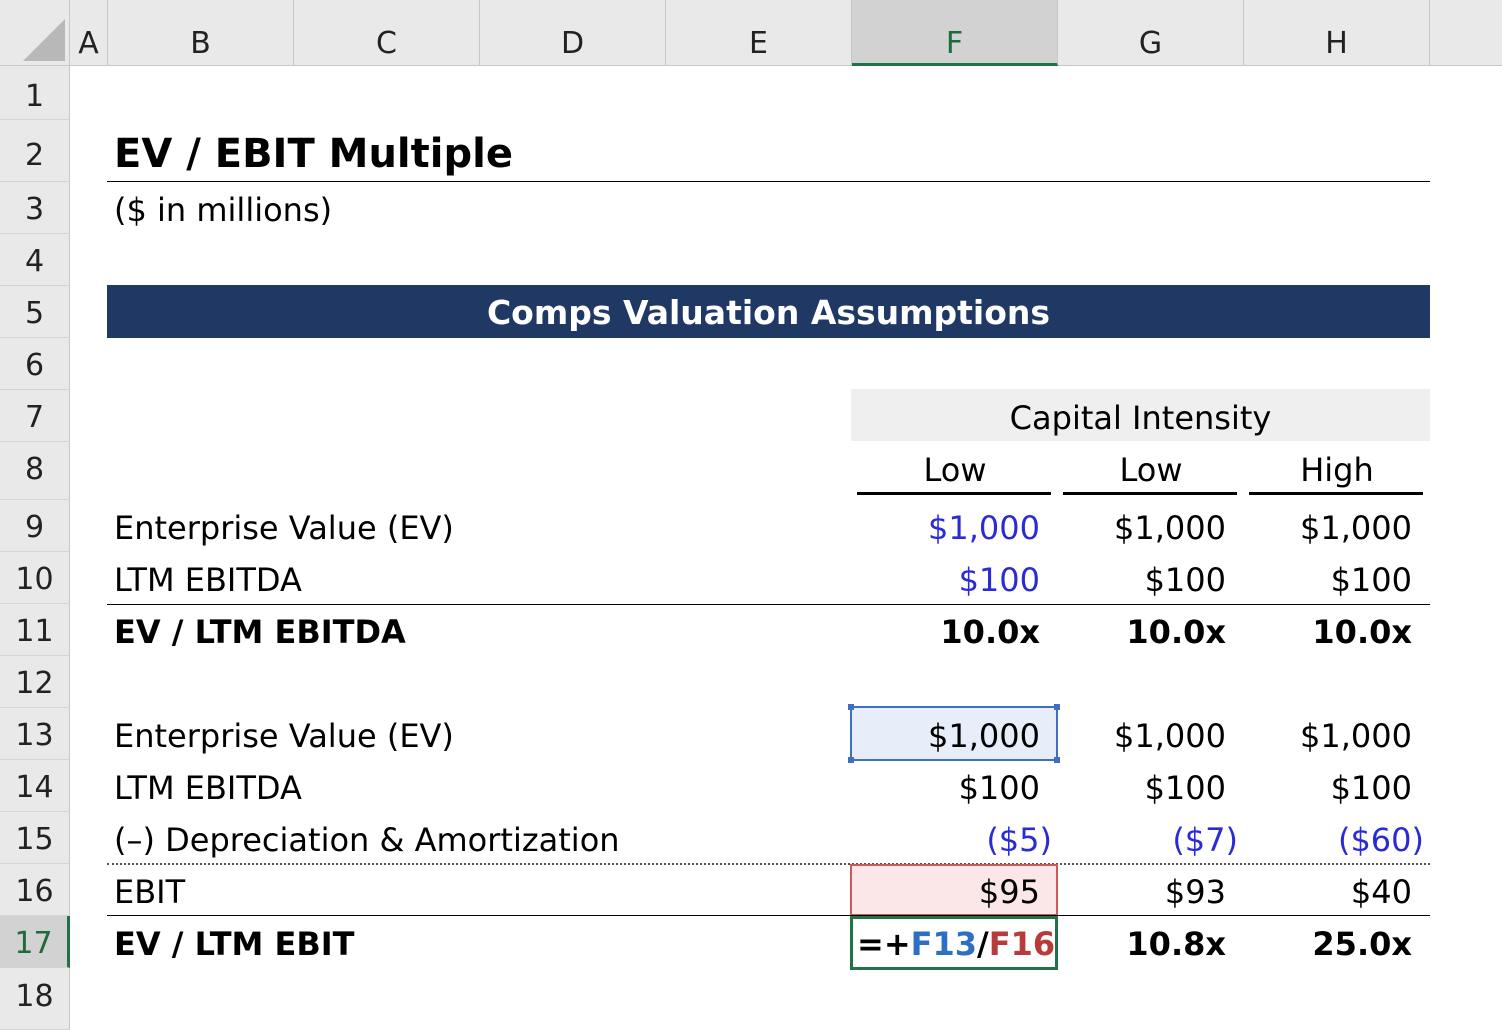  I want to click on cell-h9: $1,000, so click(1356, 528).